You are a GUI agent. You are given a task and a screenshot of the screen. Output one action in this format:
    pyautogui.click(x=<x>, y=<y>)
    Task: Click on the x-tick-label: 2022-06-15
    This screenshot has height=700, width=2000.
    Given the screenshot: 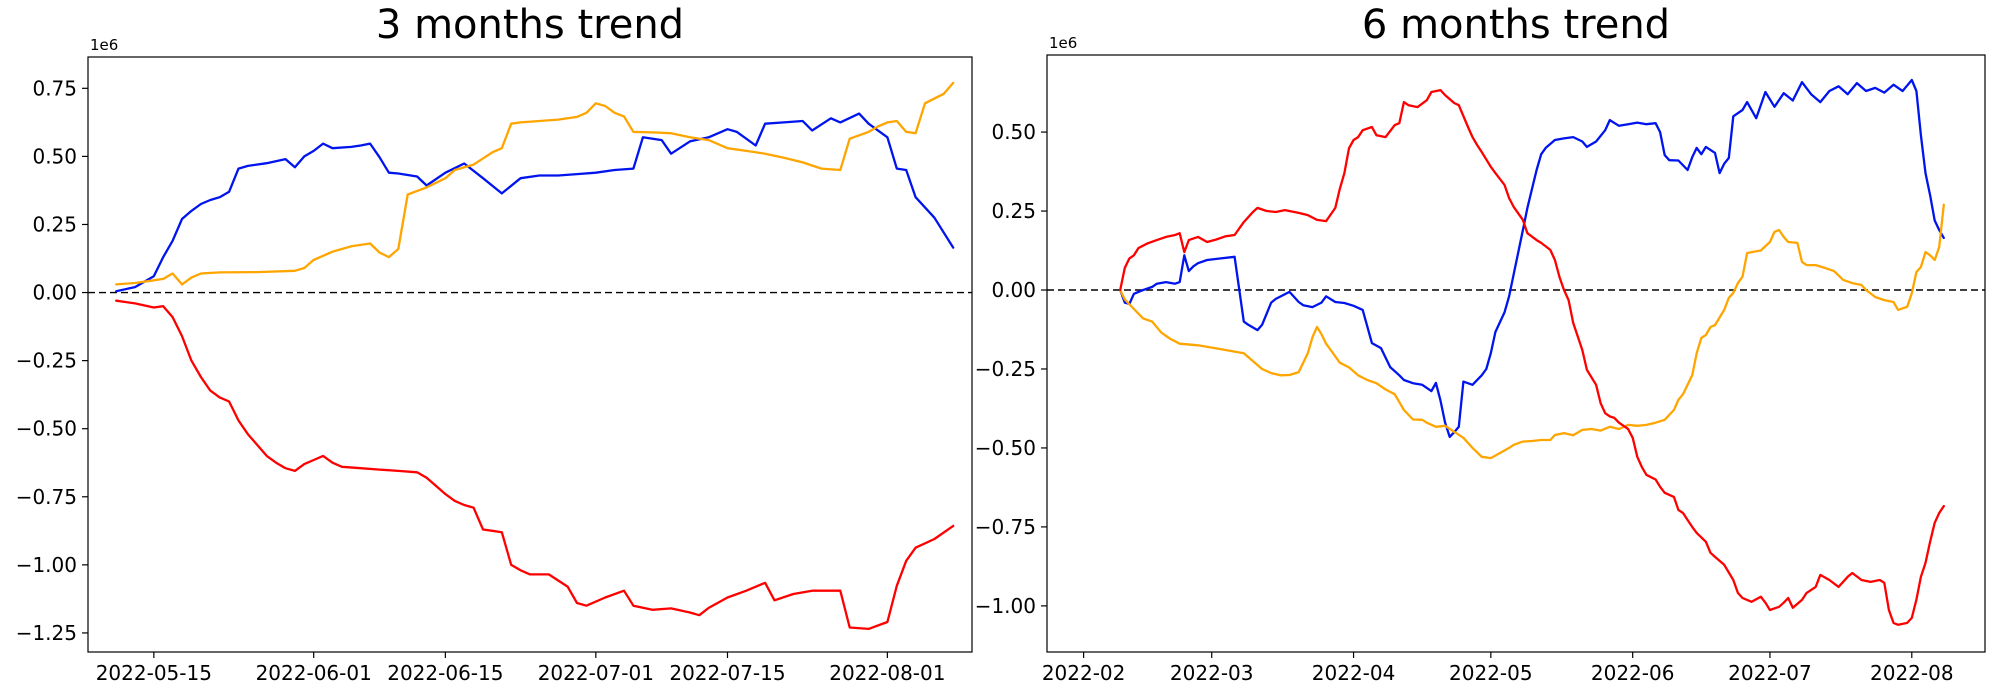 What is the action you would take?
    pyautogui.click(x=445, y=673)
    